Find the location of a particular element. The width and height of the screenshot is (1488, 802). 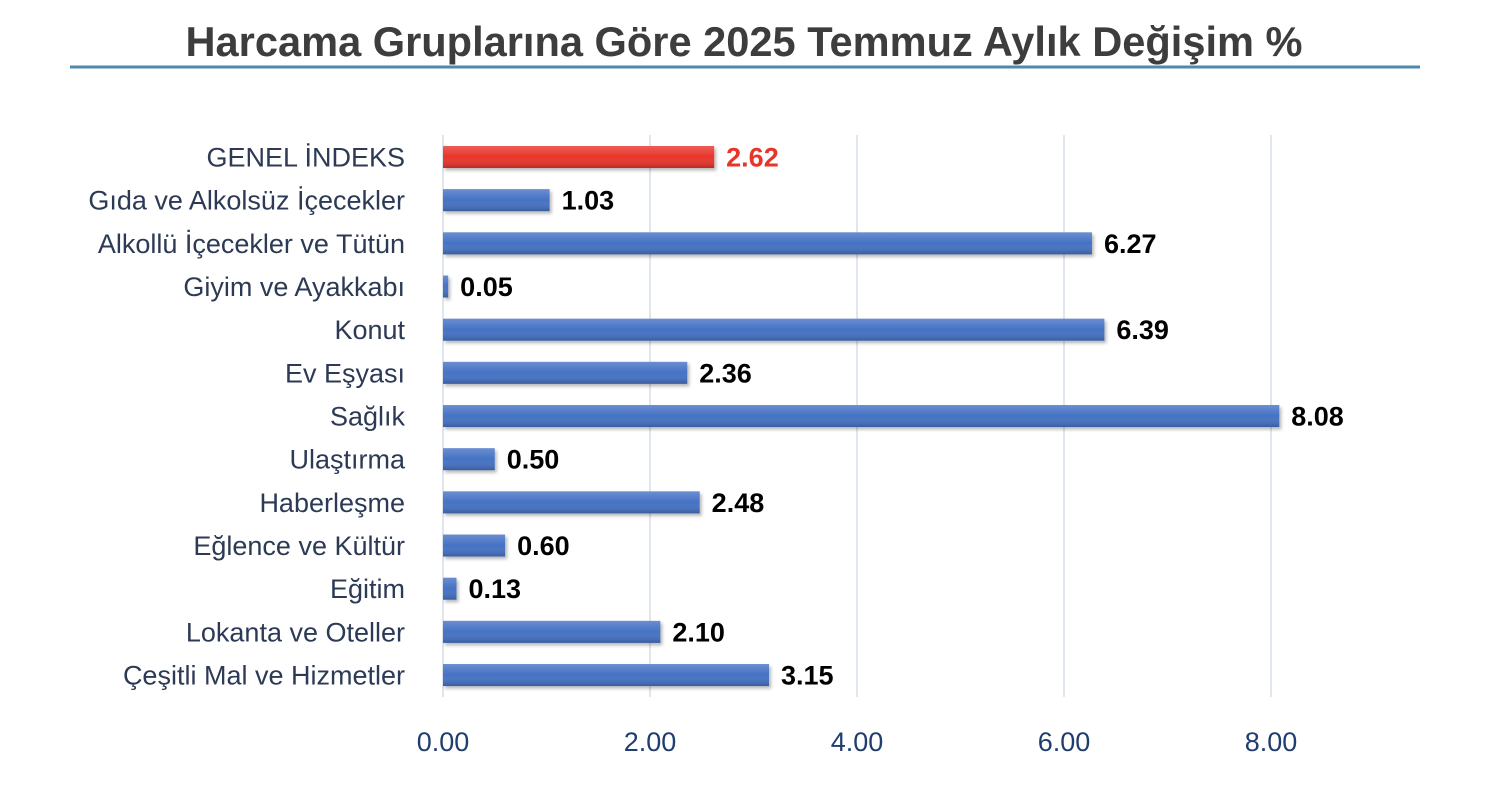

category-label: Ulaştırma is located at coordinates (347, 460).